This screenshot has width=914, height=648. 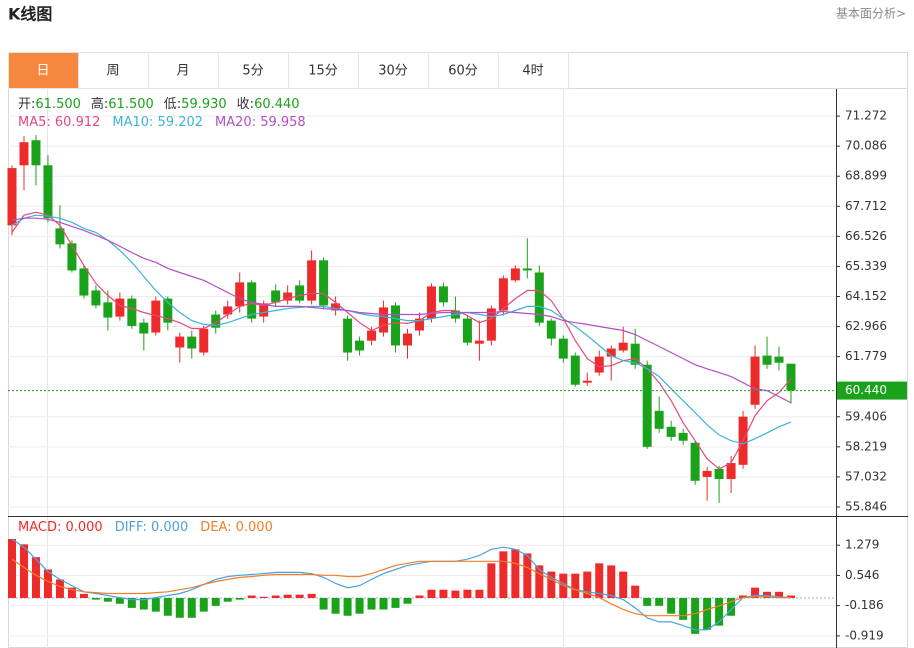 I want to click on info-value: 61.500, so click(x=131, y=104).